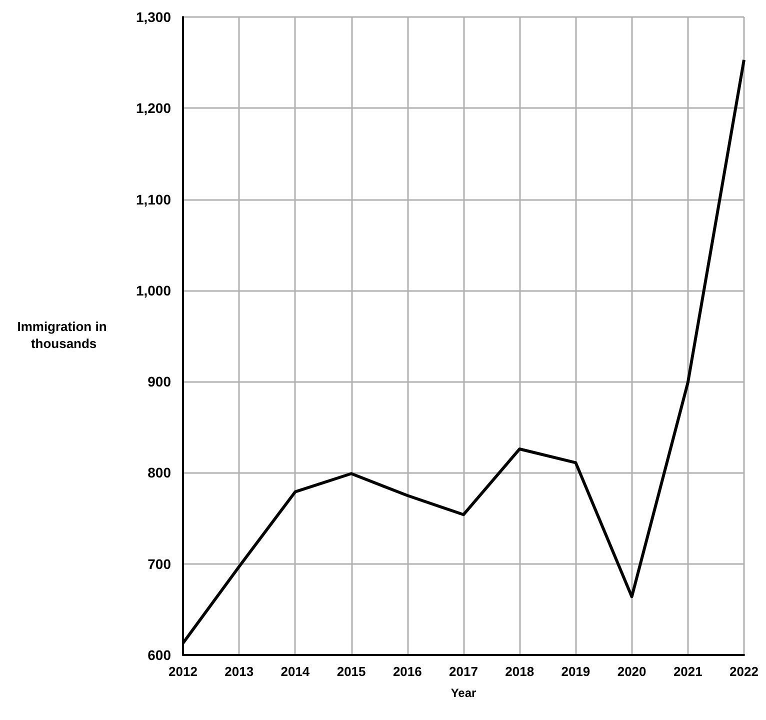 The height and width of the screenshot is (720, 766). What do you see at coordinates (160, 564) in the screenshot?
I see `y-tick-label: 700` at bounding box center [160, 564].